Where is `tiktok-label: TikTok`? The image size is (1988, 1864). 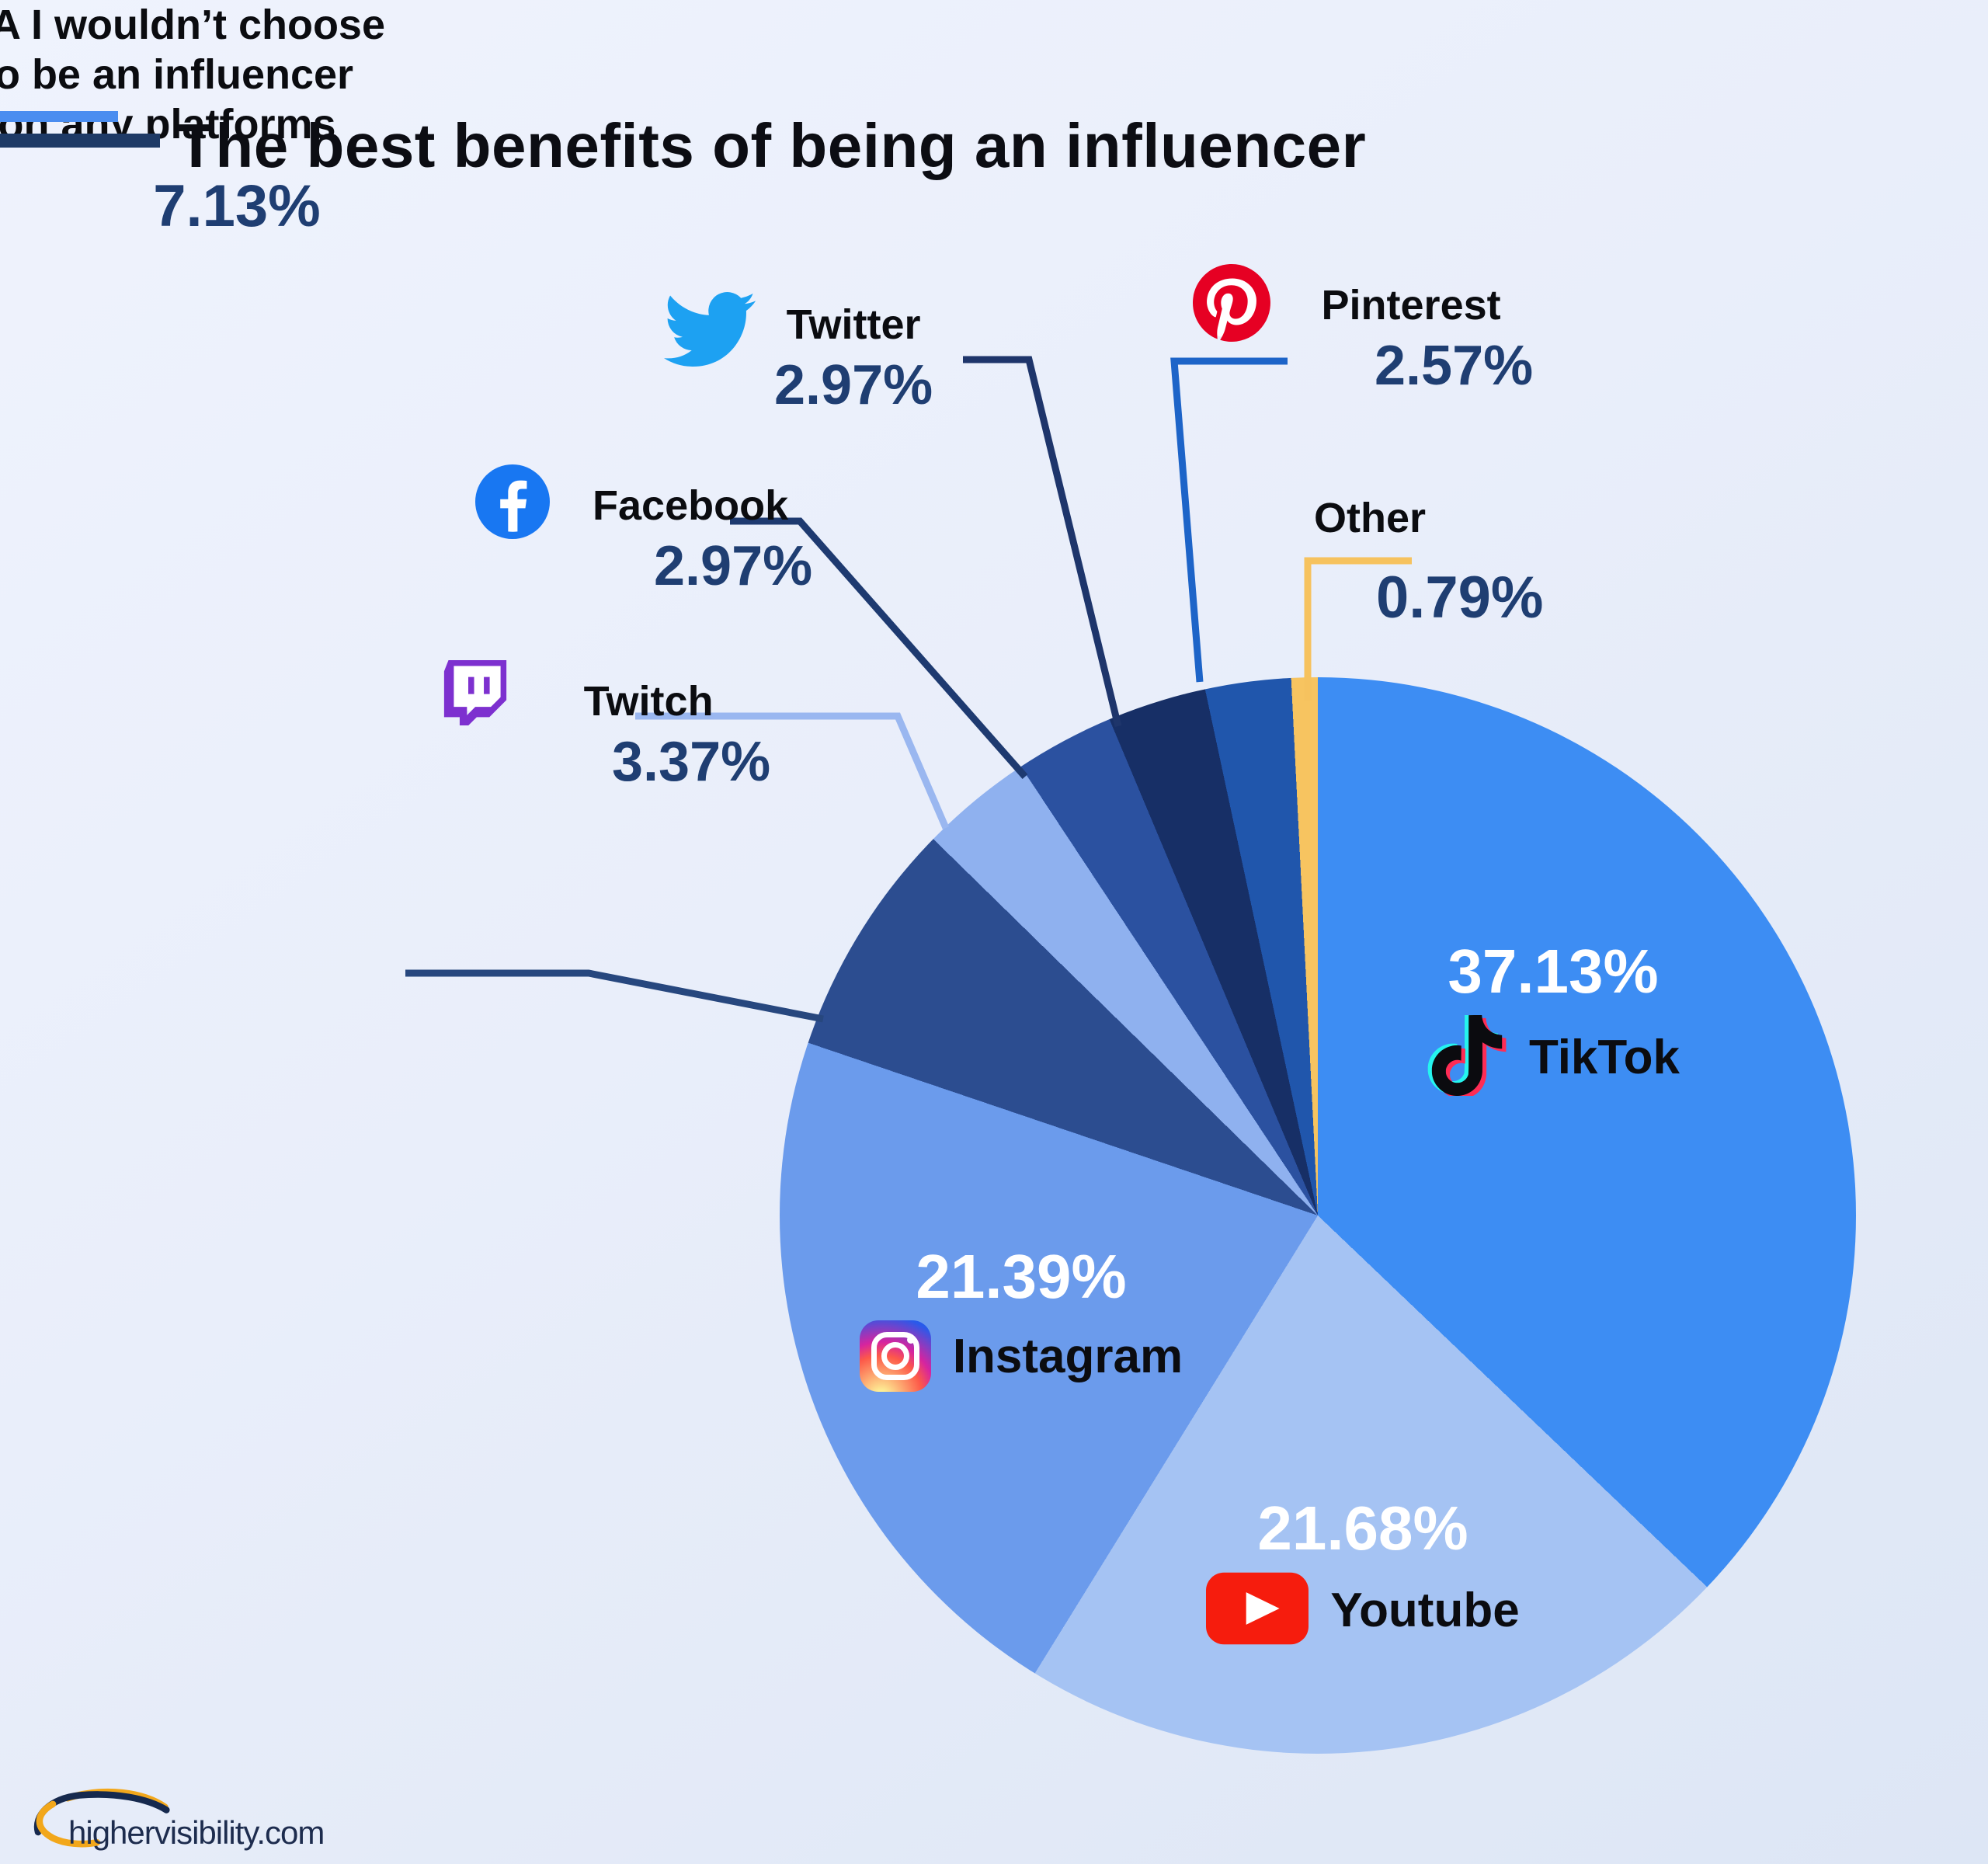 tiktok-label: TikTok is located at coordinates (1604, 1057).